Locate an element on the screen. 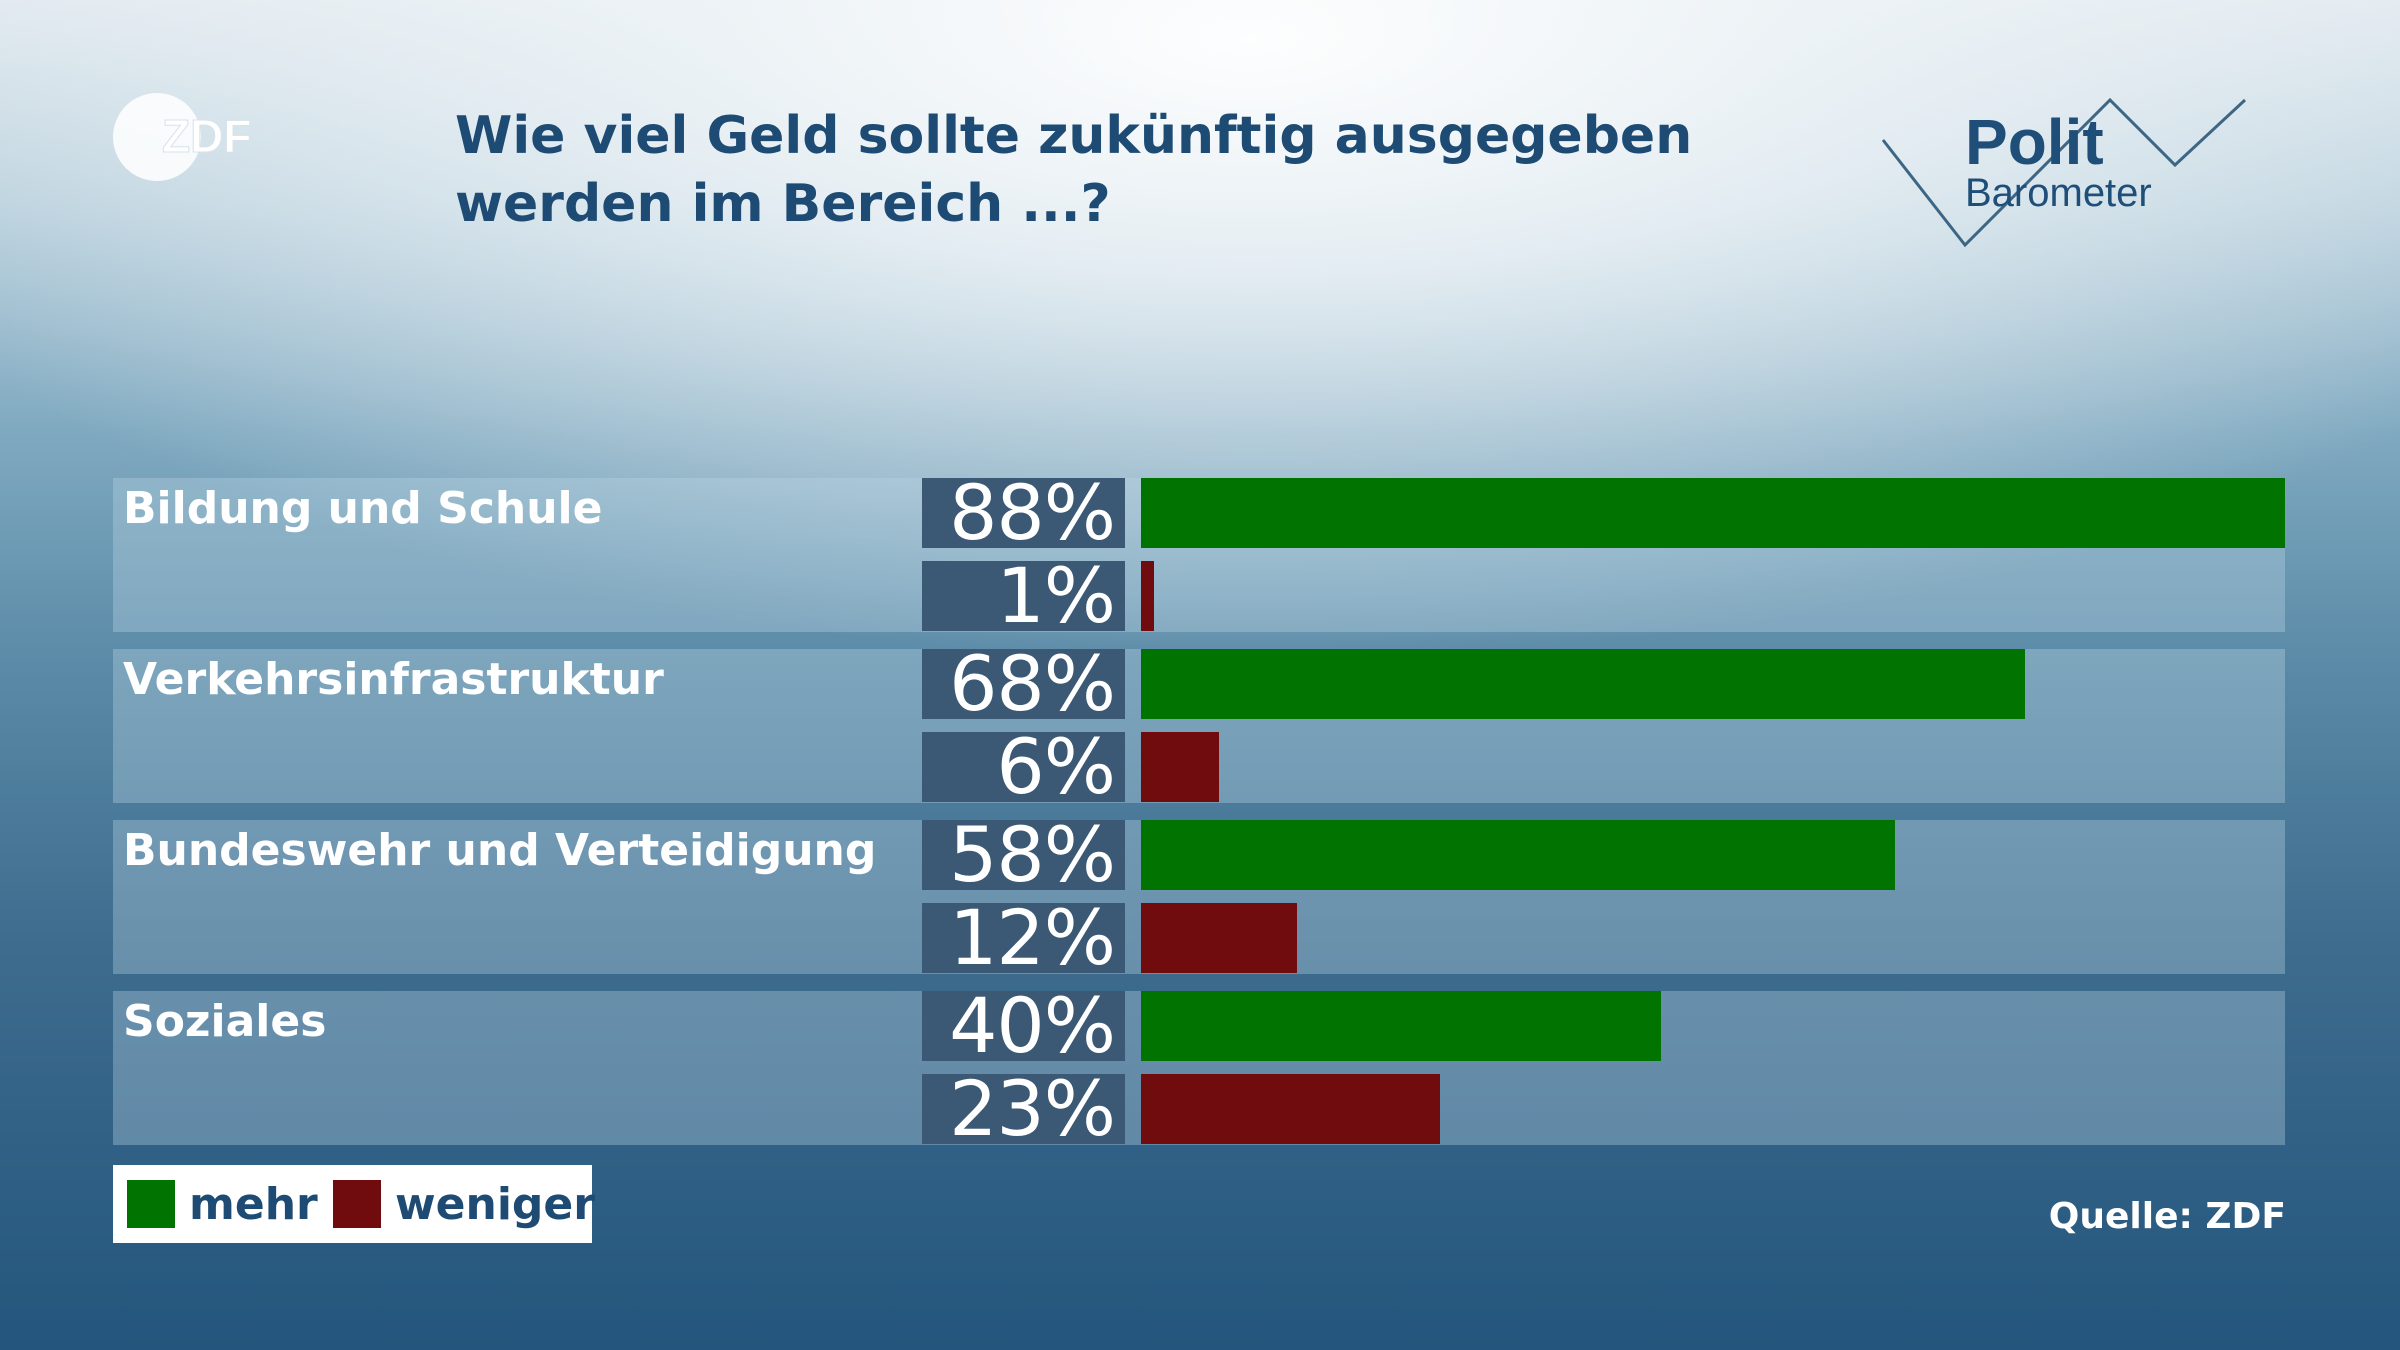 The image size is (2400, 1350). data-label-mehr: 88% is located at coordinates (1023, 513).